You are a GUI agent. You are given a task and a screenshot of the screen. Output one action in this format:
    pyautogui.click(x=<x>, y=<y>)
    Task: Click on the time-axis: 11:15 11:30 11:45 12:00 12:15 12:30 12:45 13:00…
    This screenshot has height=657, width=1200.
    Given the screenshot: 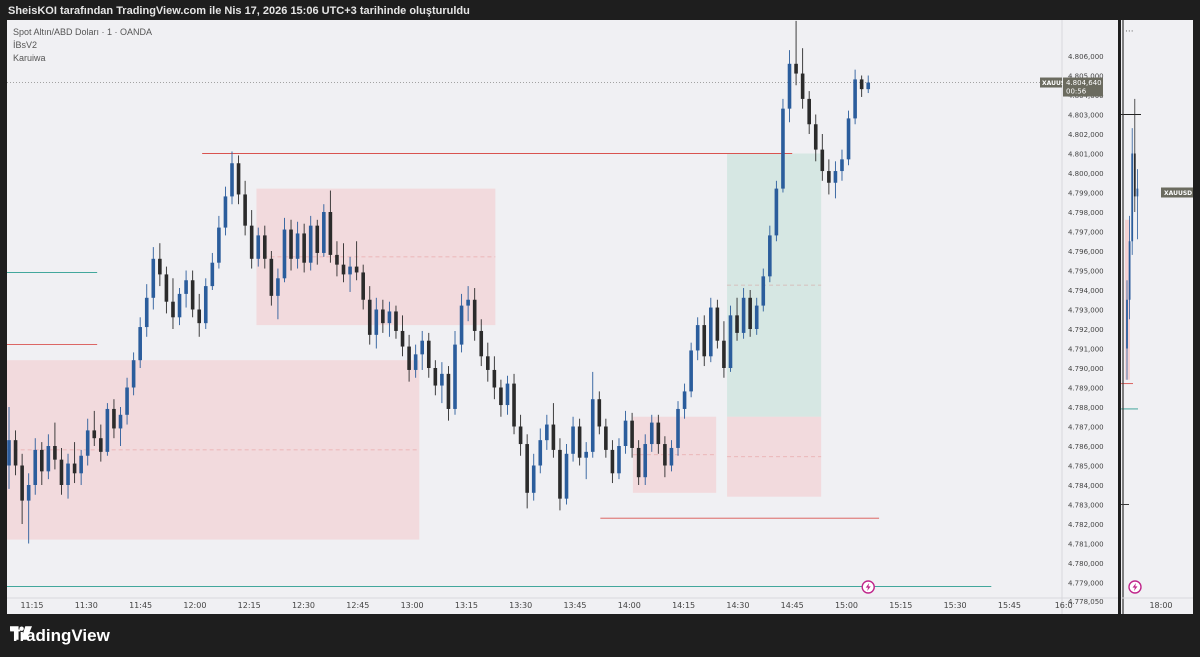 What is the action you would take?
    pyautogui.click(x=562, y=603)
    